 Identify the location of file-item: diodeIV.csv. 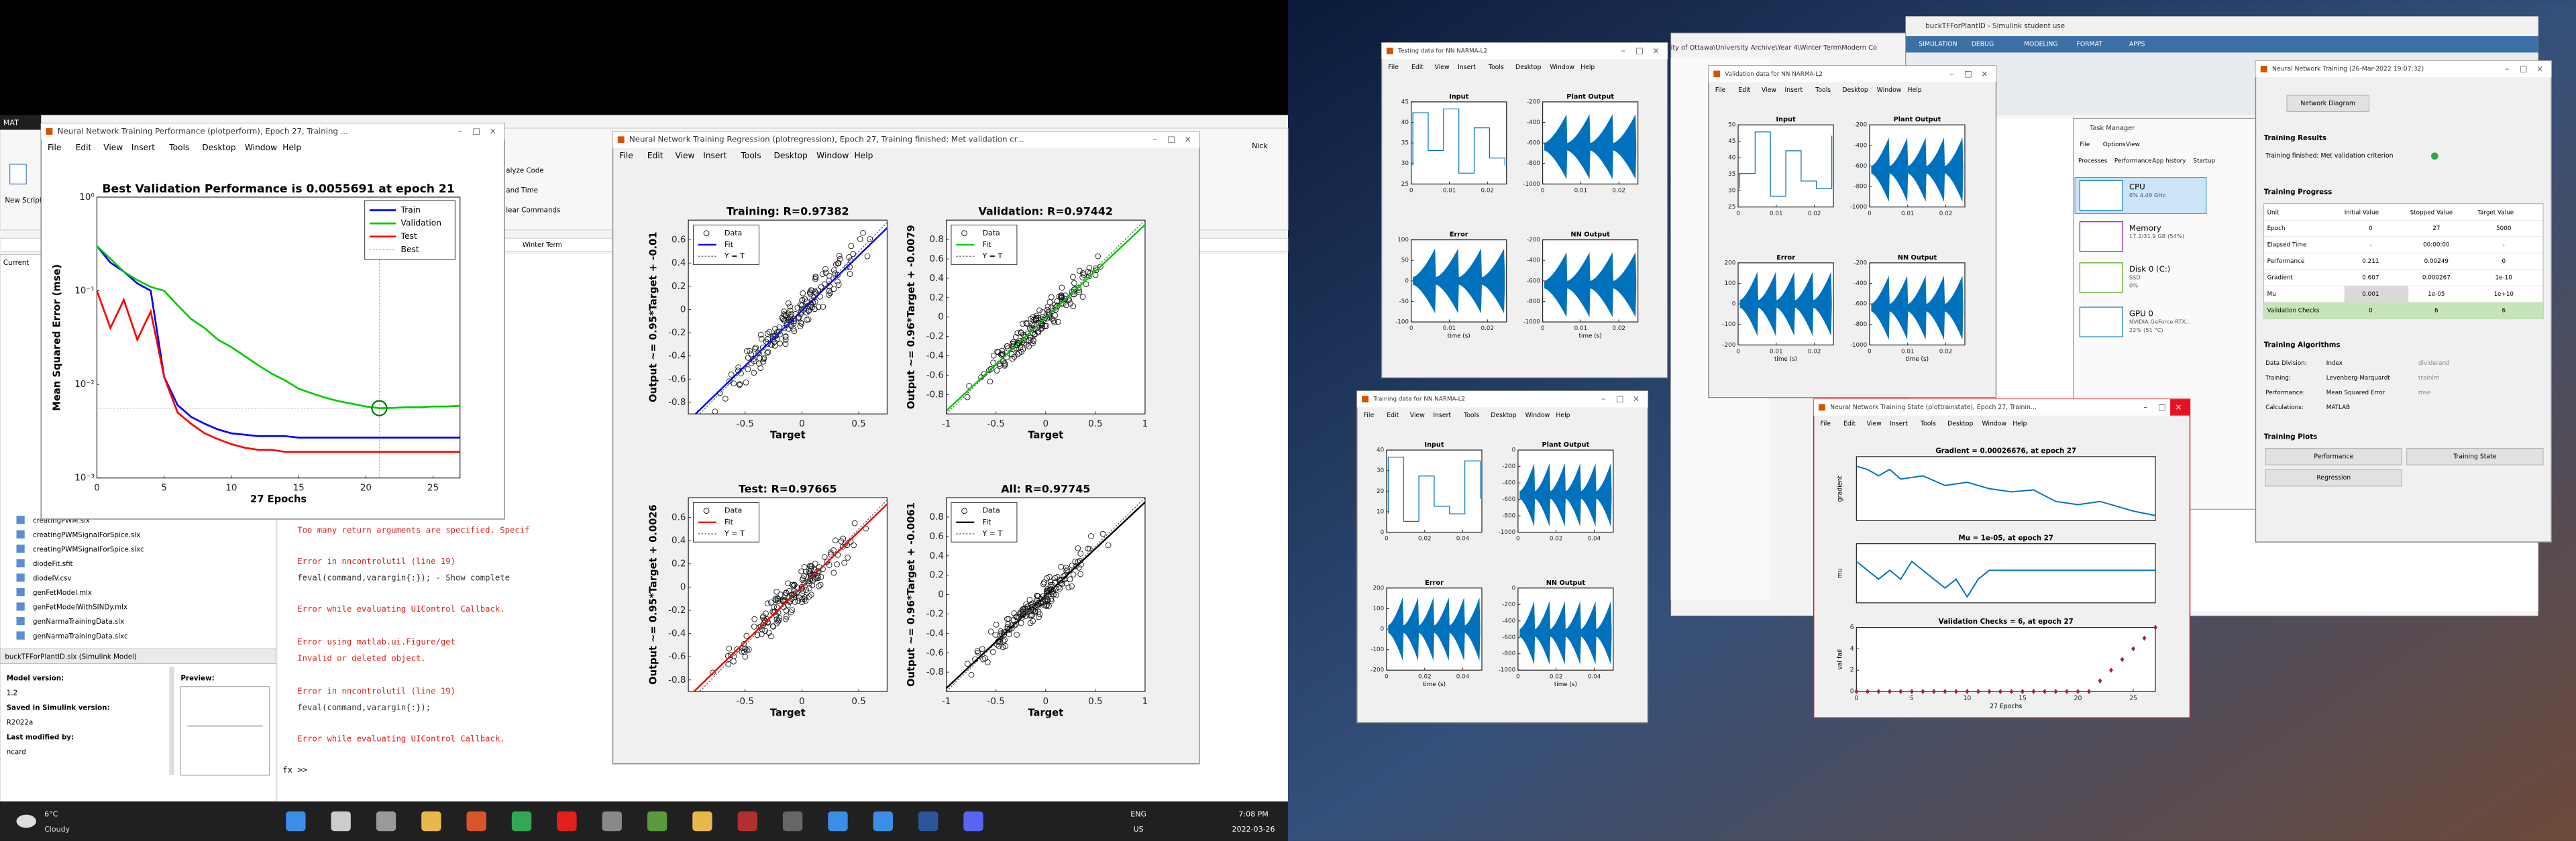
(52, 579).